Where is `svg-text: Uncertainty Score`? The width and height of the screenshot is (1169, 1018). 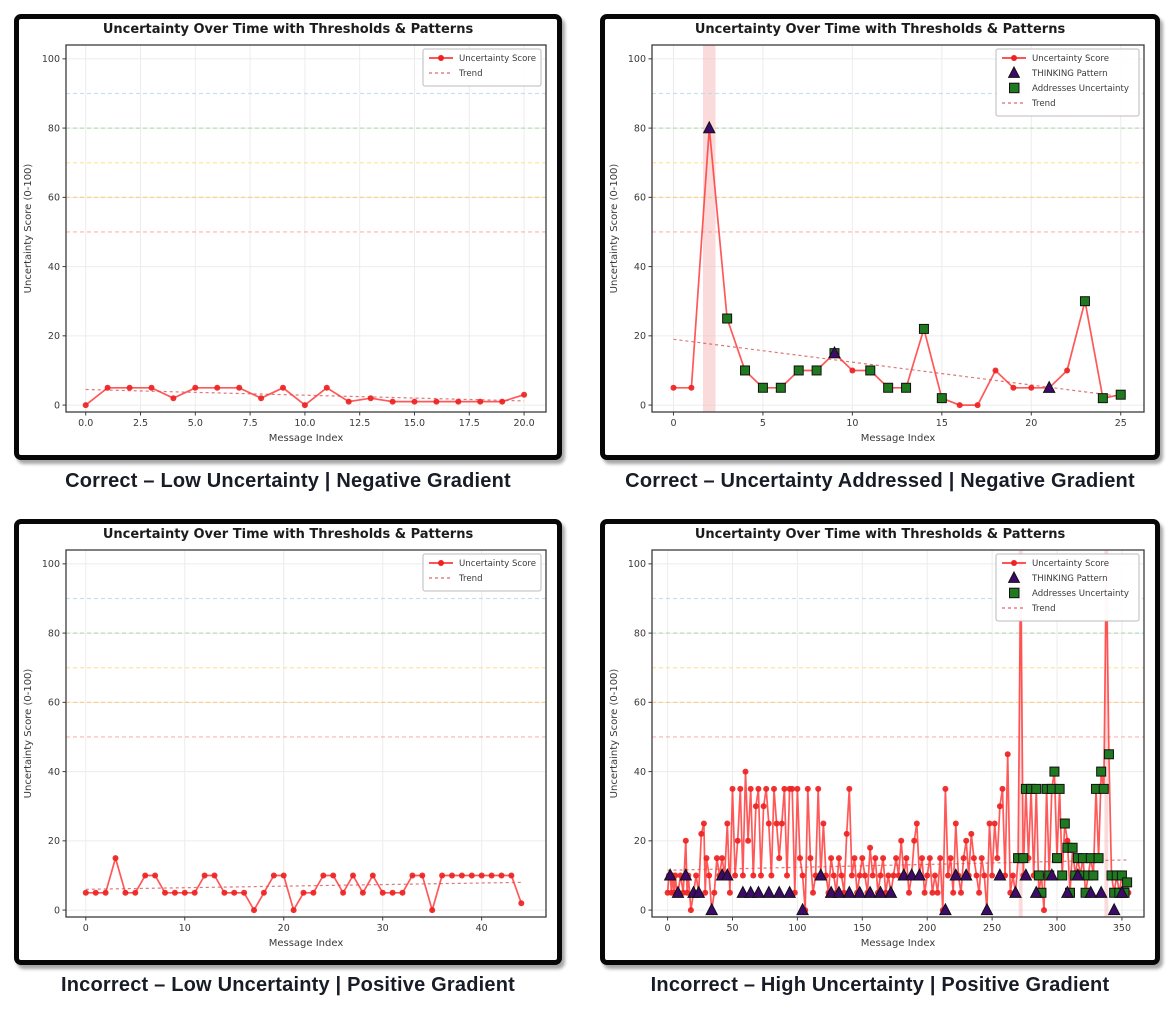 svg-text: Uncertainty Score is located at coordinates (1070, 59).